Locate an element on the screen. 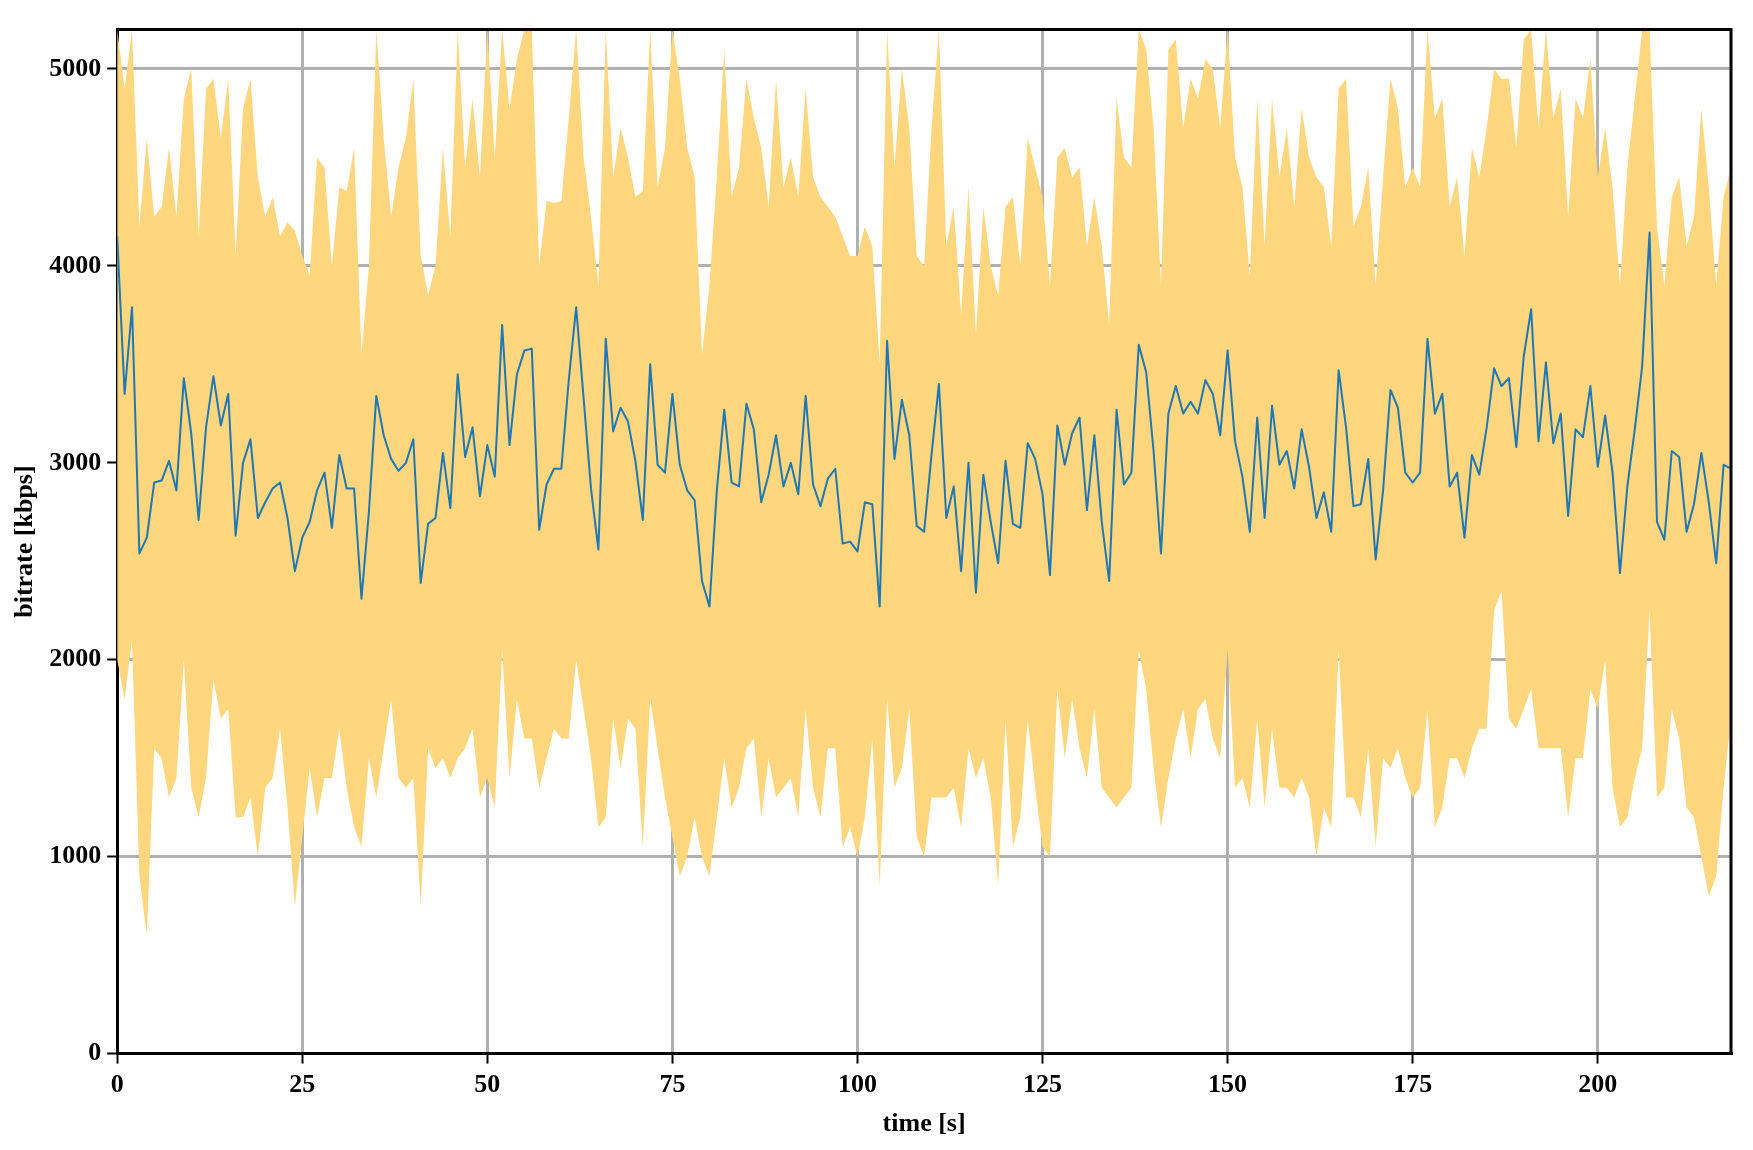 The width and height of the screenshot is (1753, 1150). x-tick-label: 175 is located at coordinates (1413, 1083).